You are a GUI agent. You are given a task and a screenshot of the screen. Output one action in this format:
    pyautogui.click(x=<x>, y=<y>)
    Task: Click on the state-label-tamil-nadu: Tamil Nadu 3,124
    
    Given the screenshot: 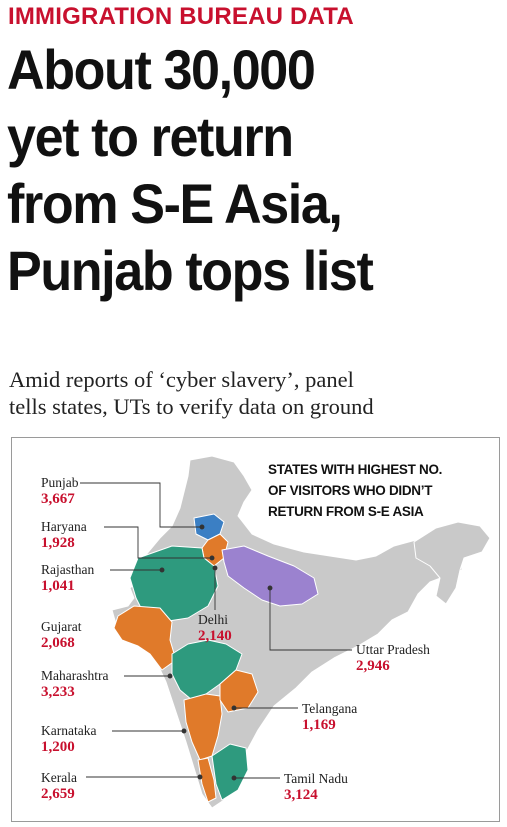 What is the action you would take?
    pyautogui.click(x=316, y=787)
    